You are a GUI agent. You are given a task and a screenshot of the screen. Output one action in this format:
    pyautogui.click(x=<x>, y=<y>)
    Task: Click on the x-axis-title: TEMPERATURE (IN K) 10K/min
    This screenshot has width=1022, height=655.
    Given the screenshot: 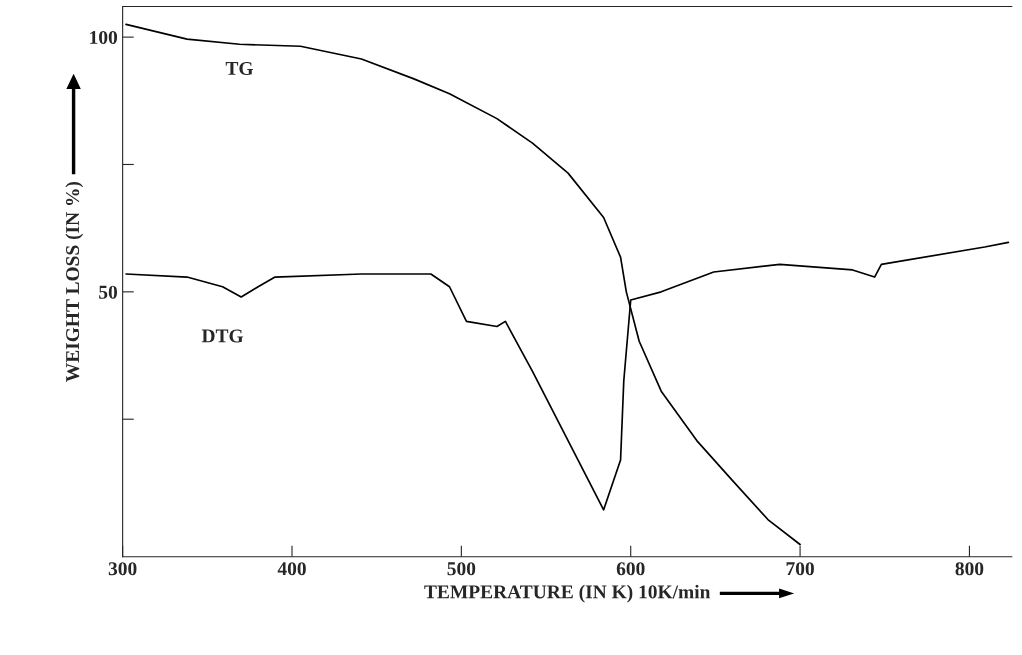 What is the action you would take?
    pyautogui.click(x=567, y=593)
    